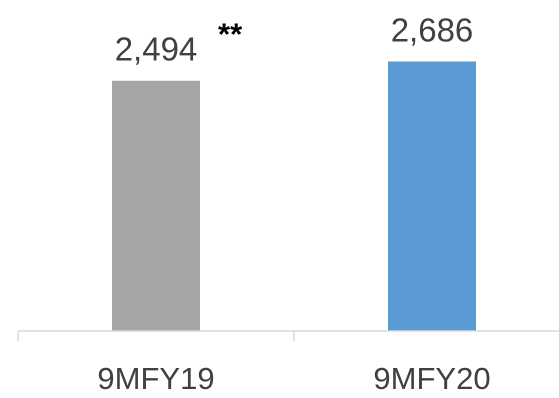  What do you see at coordinates (432, 196) in the screenshot?
I see `bar-9mfy20` at bounding box center [432, 196].